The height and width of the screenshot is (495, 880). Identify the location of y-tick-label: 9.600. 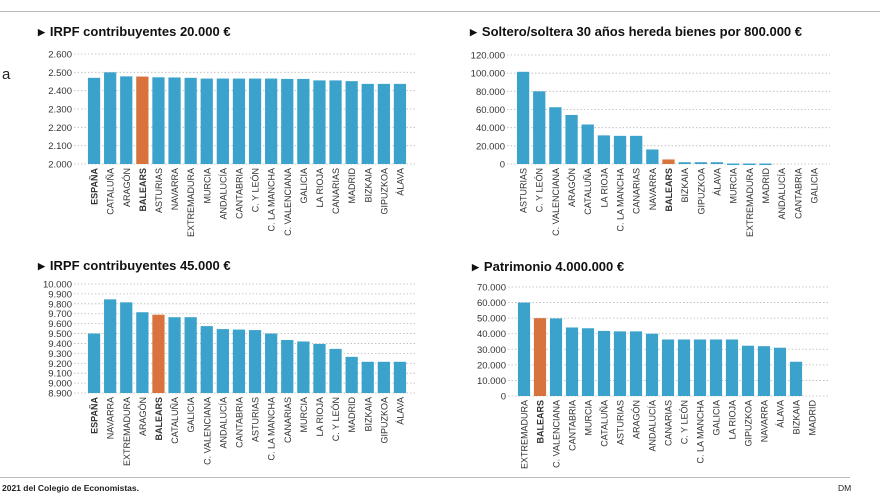
(60, 324).